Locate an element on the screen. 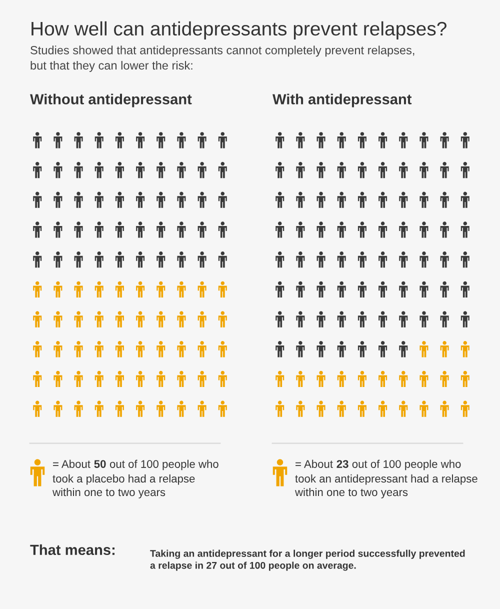  text: That means: is located at coordinates (72, 550).